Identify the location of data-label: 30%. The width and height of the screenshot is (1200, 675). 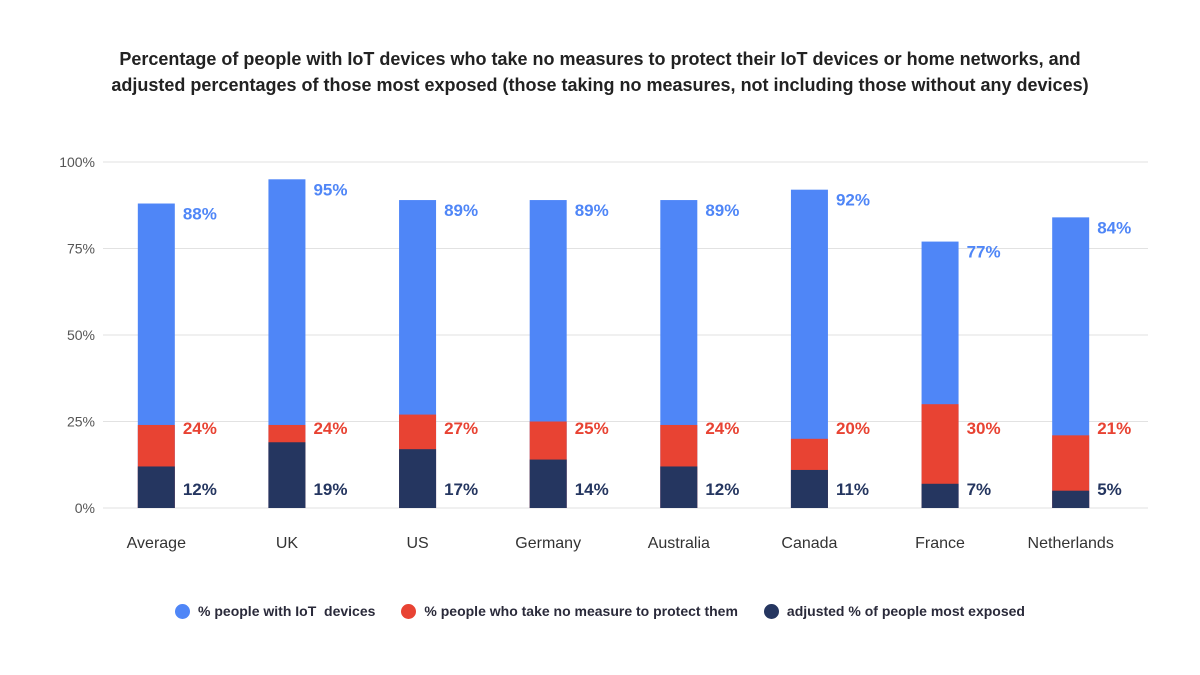
(984, 428).